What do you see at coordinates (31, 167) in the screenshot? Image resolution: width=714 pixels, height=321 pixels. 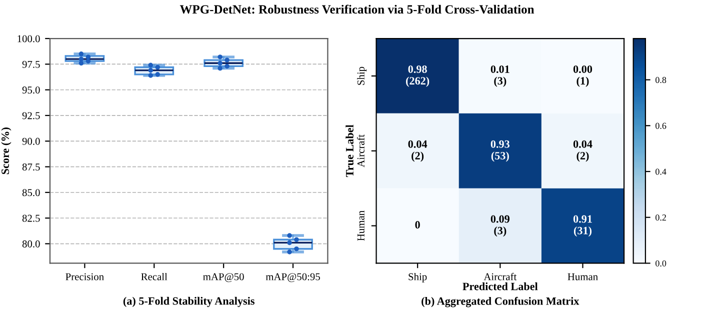 I see `y-tick-label: 87.5` at bounding box center [31, 167].